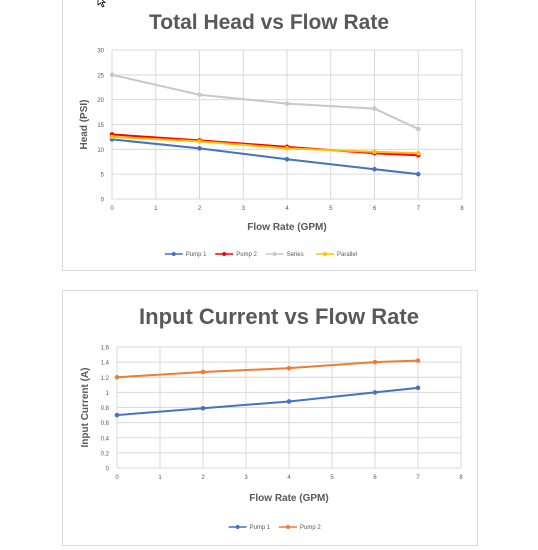  What do you see at coordinates (100, 151) in the screenshot?
I see `y-tick-label: 10` at bounding box center [100, 151].